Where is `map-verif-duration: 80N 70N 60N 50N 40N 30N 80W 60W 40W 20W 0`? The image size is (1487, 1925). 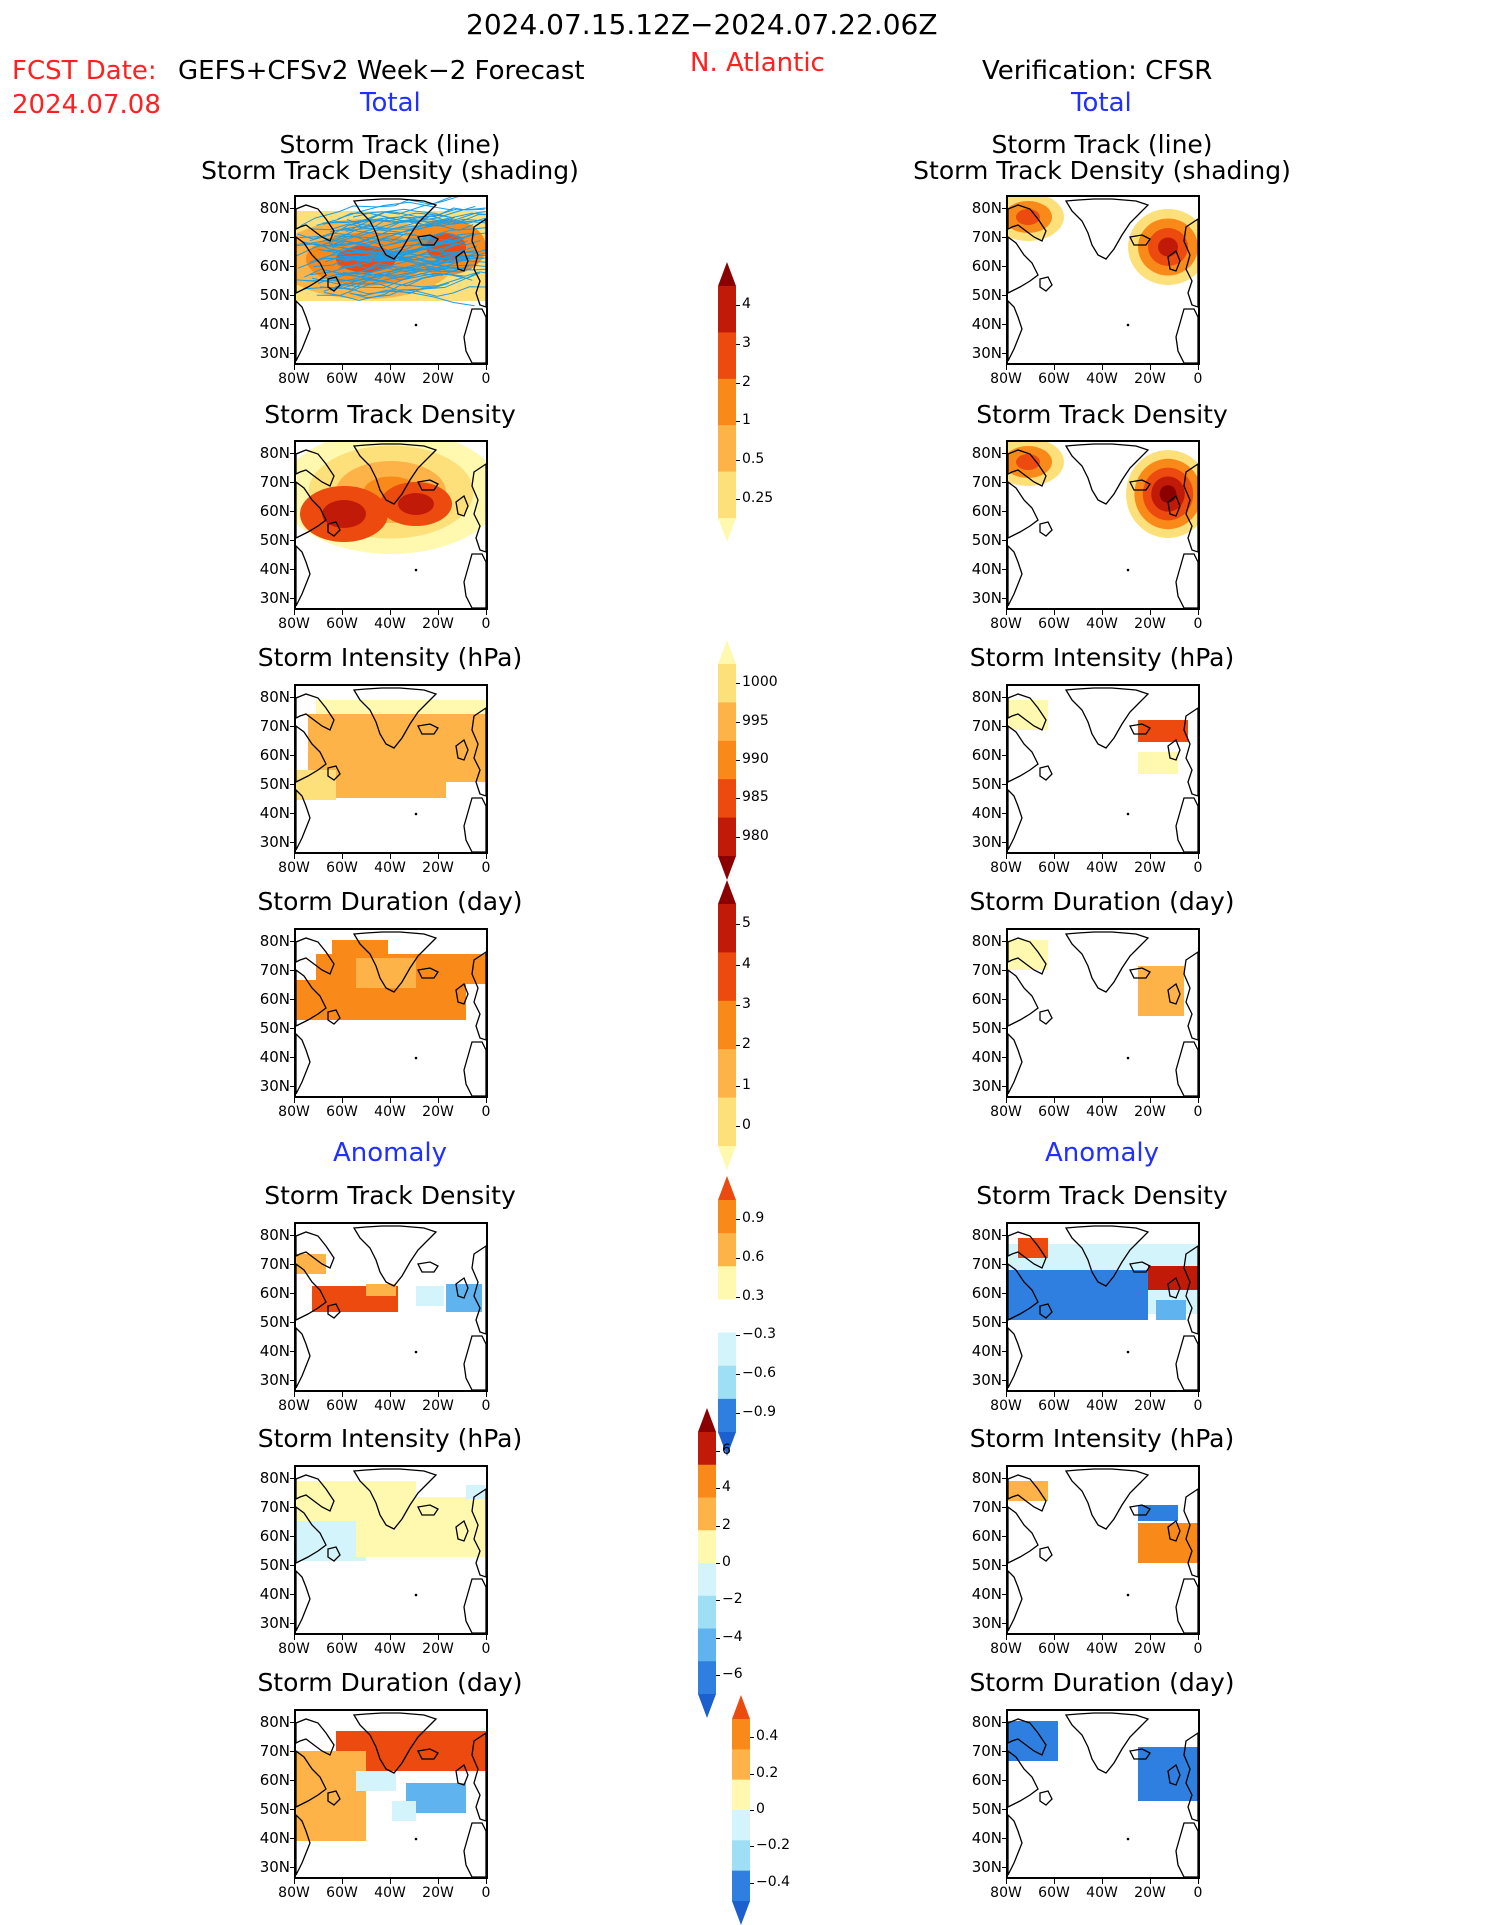 map-verif-duration: 80N 70N 60N 50N 40N 30N 80W 60W 40W 20W 0 is located at coordinates (1100, 1033).